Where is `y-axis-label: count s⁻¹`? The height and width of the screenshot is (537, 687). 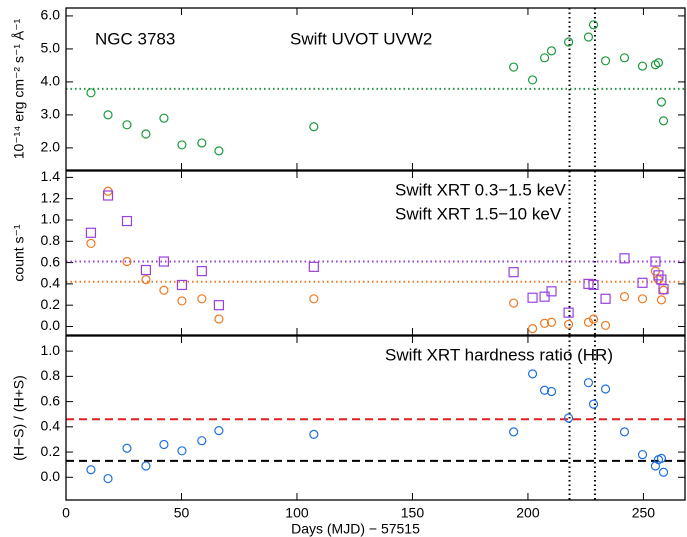
y-axis-label: count s⁻¹ is located at coordinates (19, 253).